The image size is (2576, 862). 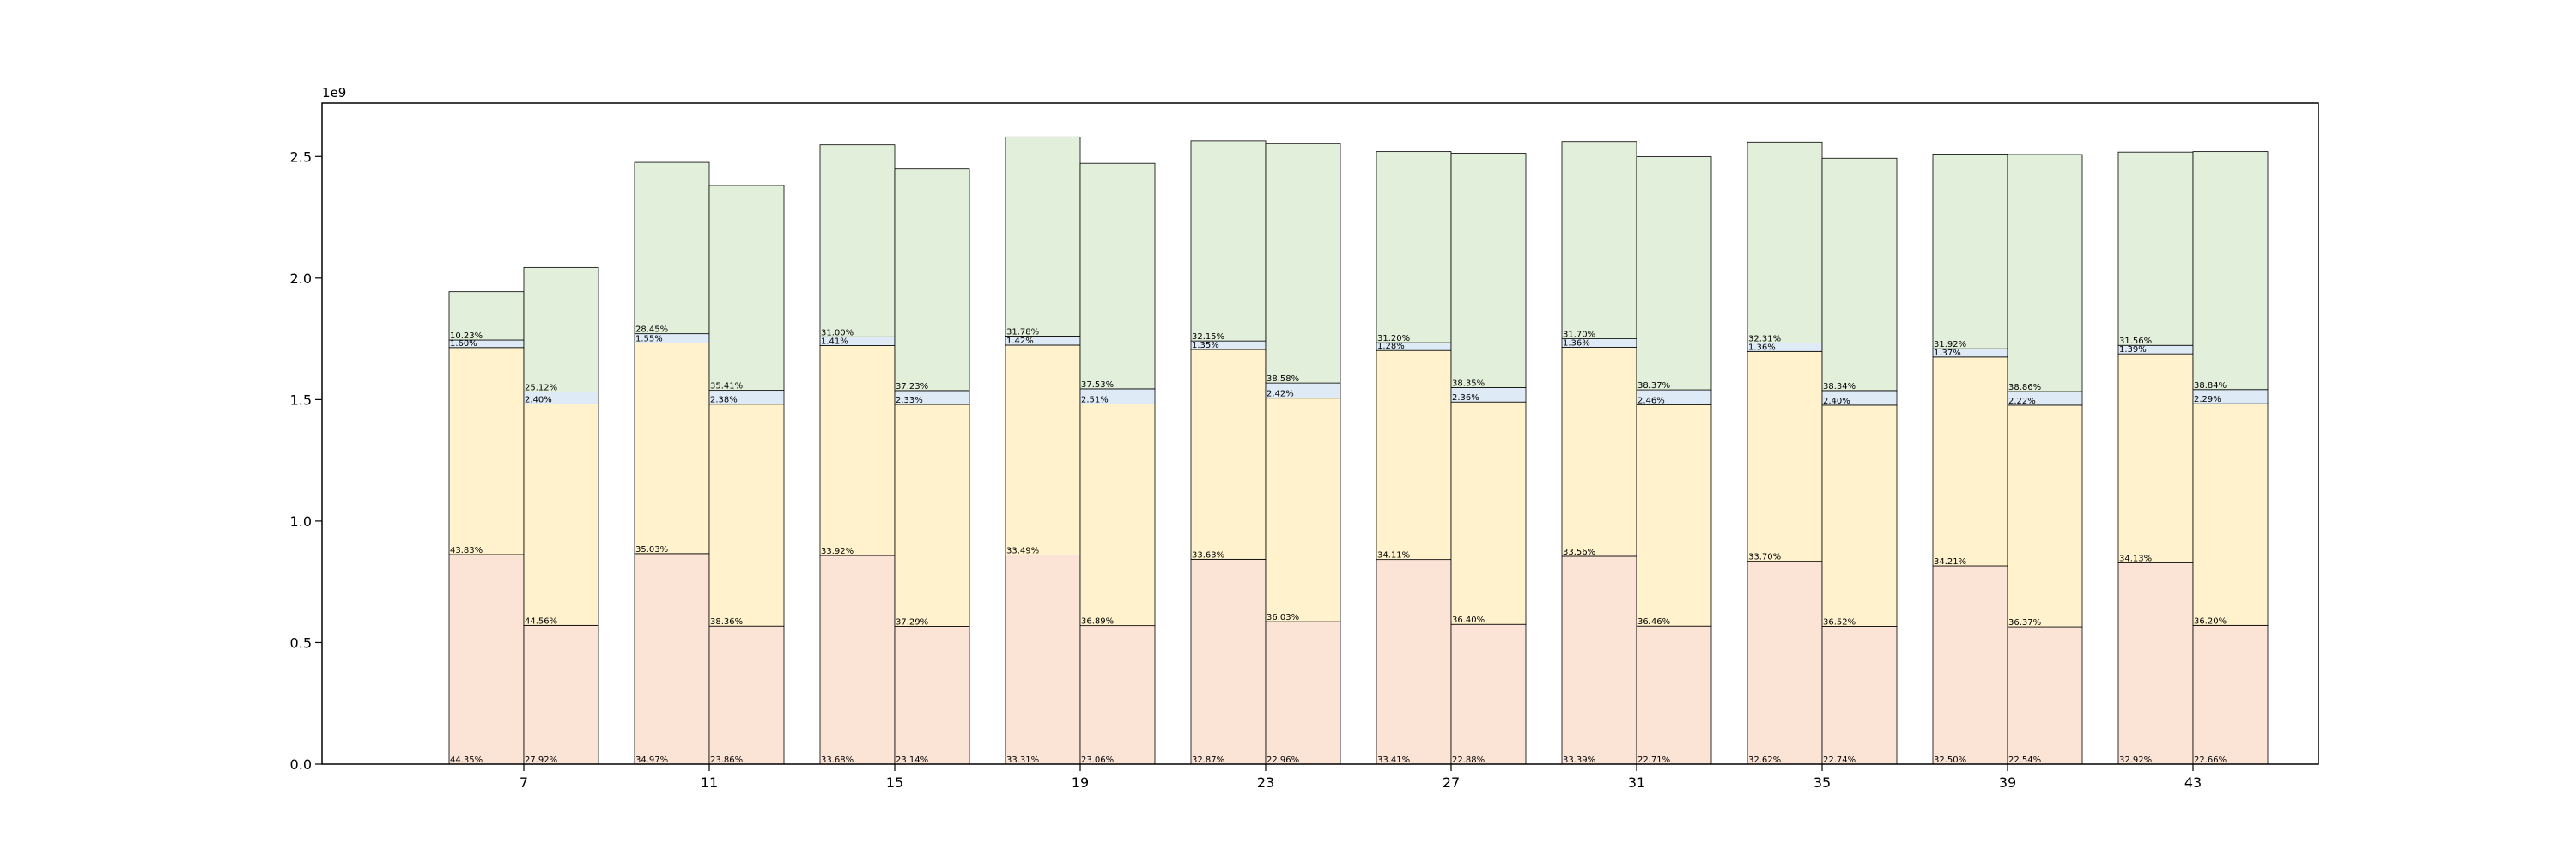 What do you see at coordinates (1206, 345) in the screenshot?
I see `segment-percent-label: 1.35%` at bounding box center [1206, 345].